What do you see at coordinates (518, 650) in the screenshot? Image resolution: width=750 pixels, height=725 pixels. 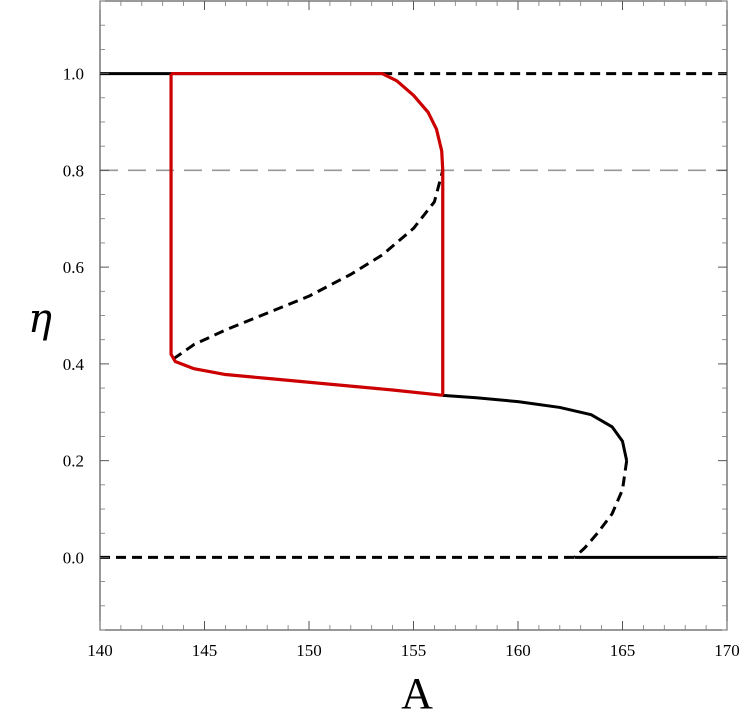 I see `x-tick-label-4: 160` at bounding box center [518, 650].